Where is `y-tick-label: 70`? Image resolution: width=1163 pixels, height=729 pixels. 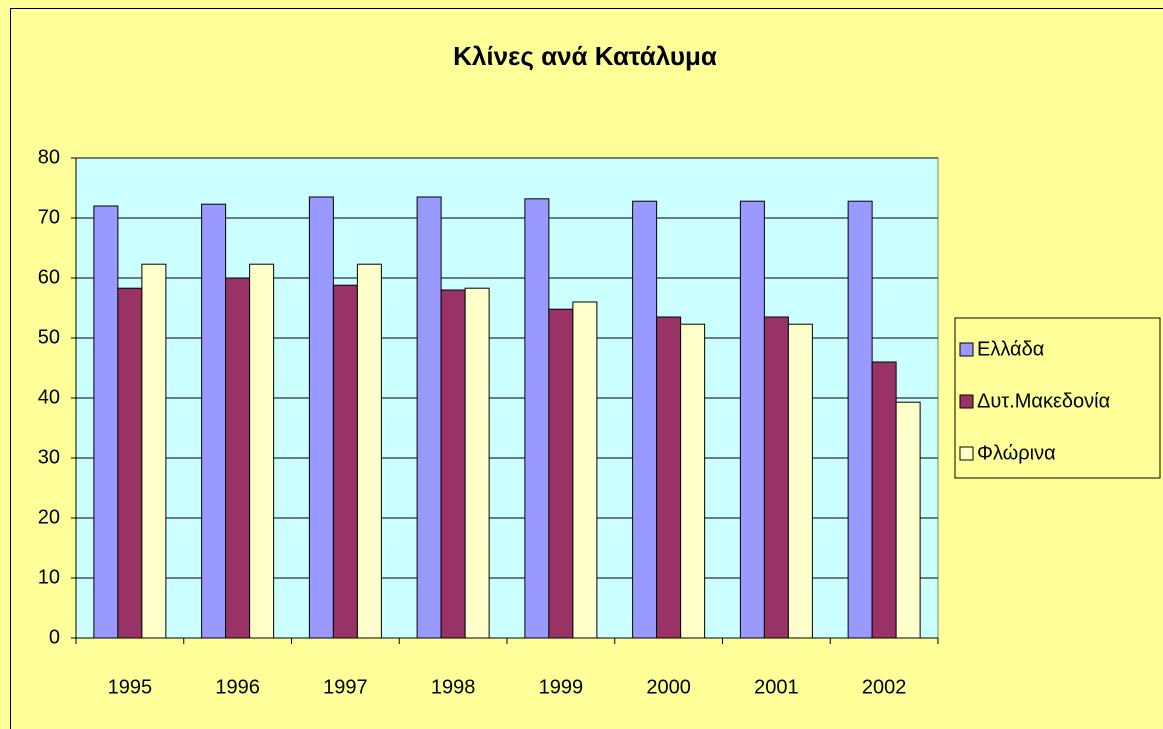 y-tick-label: 70 is located at coordinates (49, 217).